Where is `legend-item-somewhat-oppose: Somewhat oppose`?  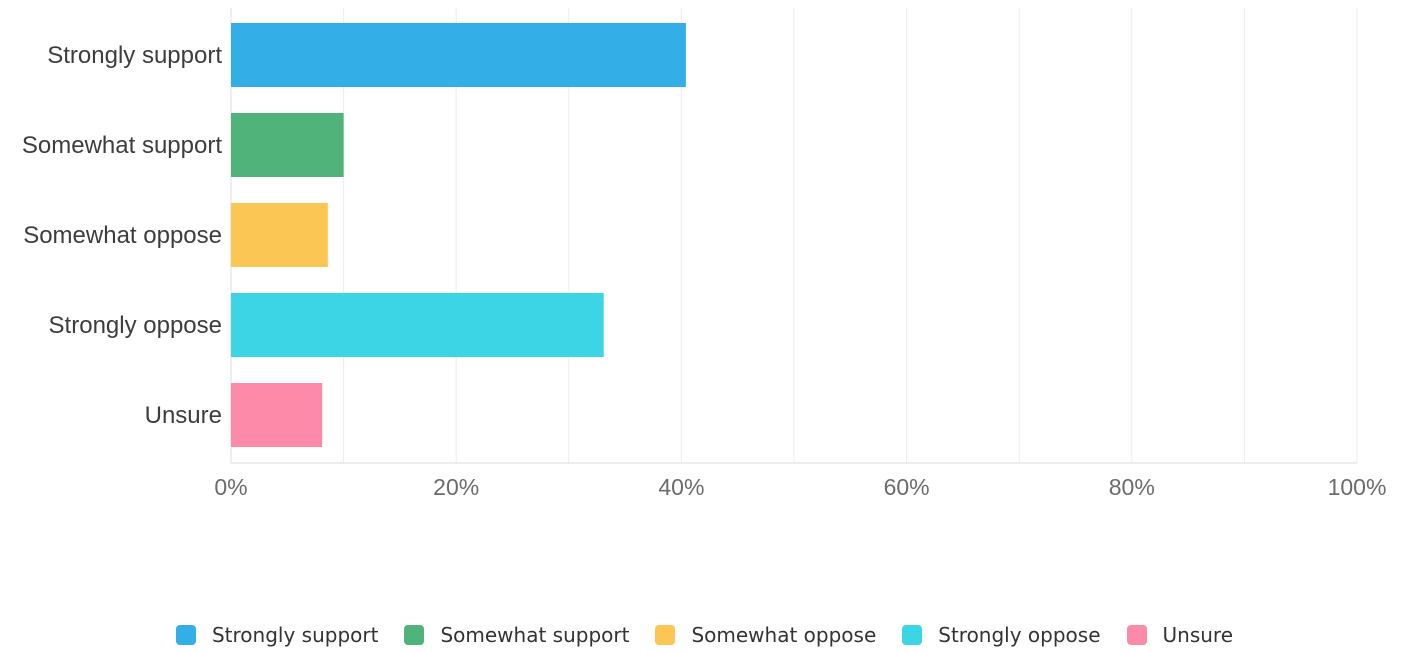 legend-item-somewhat-oppose: Somewhat oppose is located at coordinates (765, 635).